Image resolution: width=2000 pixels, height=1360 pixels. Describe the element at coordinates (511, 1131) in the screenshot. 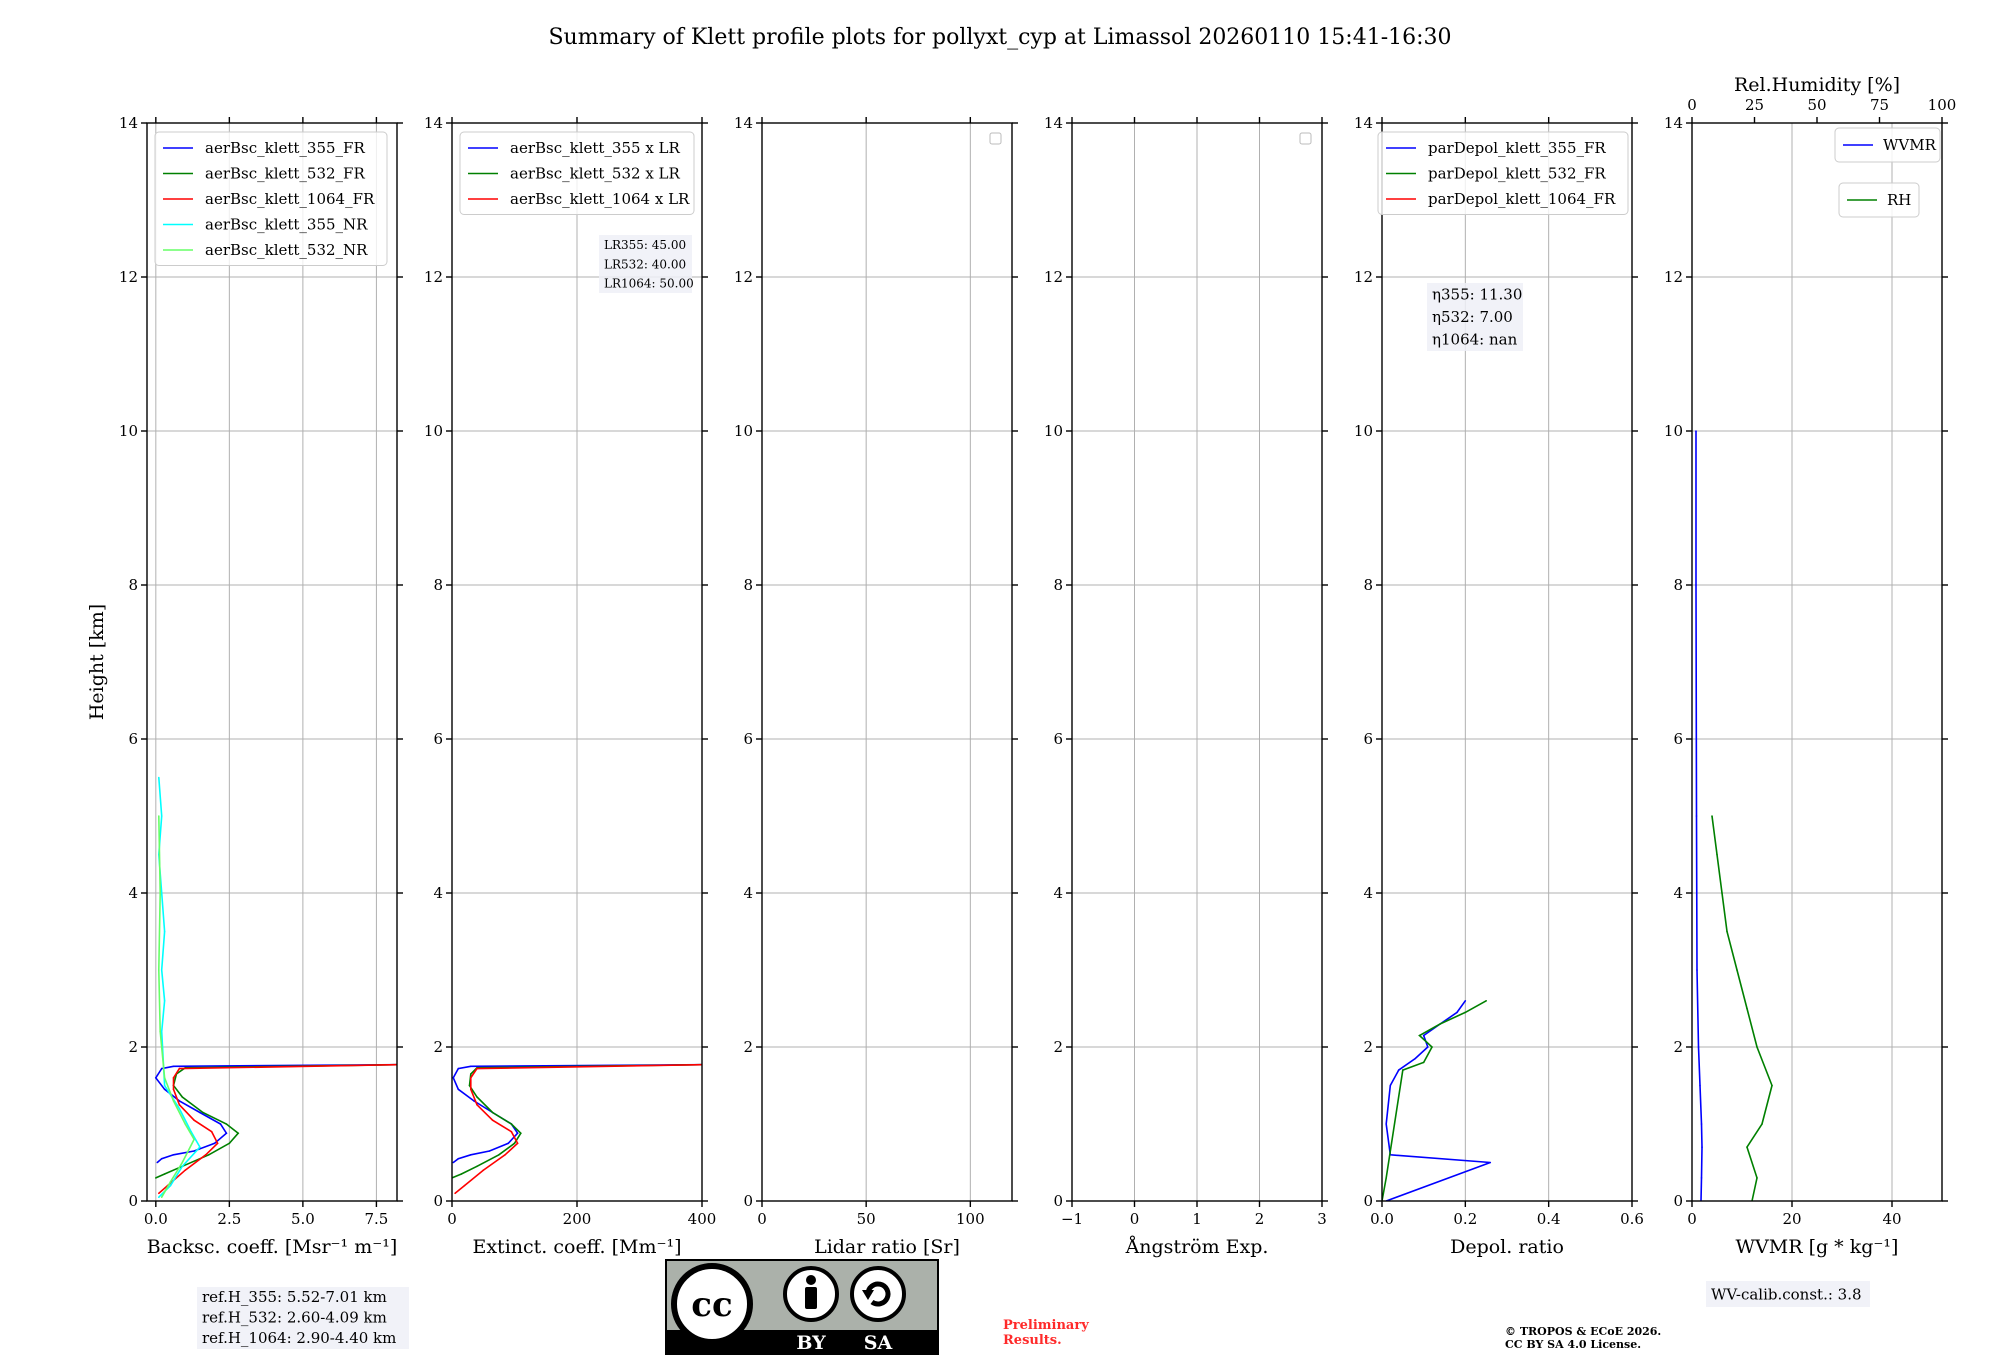

I see `point-aerBsc_klett_1064 x LR-5` at that location.